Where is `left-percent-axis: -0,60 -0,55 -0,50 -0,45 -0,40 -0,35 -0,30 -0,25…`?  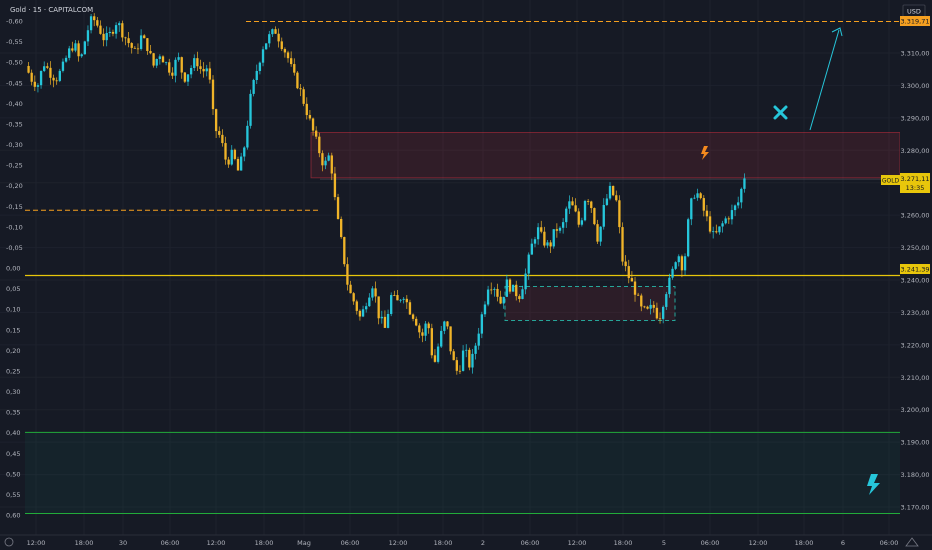 left-percent-axis: -0,60 -0,55 -0,50 -0,45 -0,40 -0,35 -0,30 -0,25… is located at coordinates (14, 269).